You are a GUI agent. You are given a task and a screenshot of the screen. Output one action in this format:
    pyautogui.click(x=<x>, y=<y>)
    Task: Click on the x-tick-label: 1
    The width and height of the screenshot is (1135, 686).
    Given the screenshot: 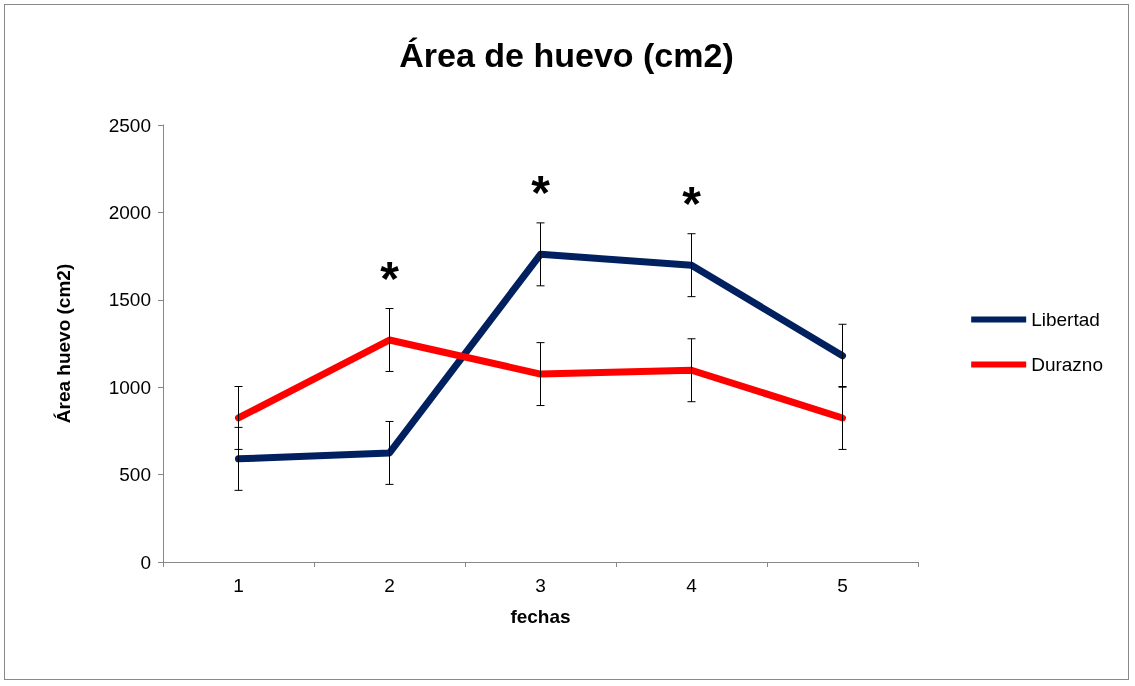 What is the action you would take?
    pyautogui.click(x=238, y=585)
    